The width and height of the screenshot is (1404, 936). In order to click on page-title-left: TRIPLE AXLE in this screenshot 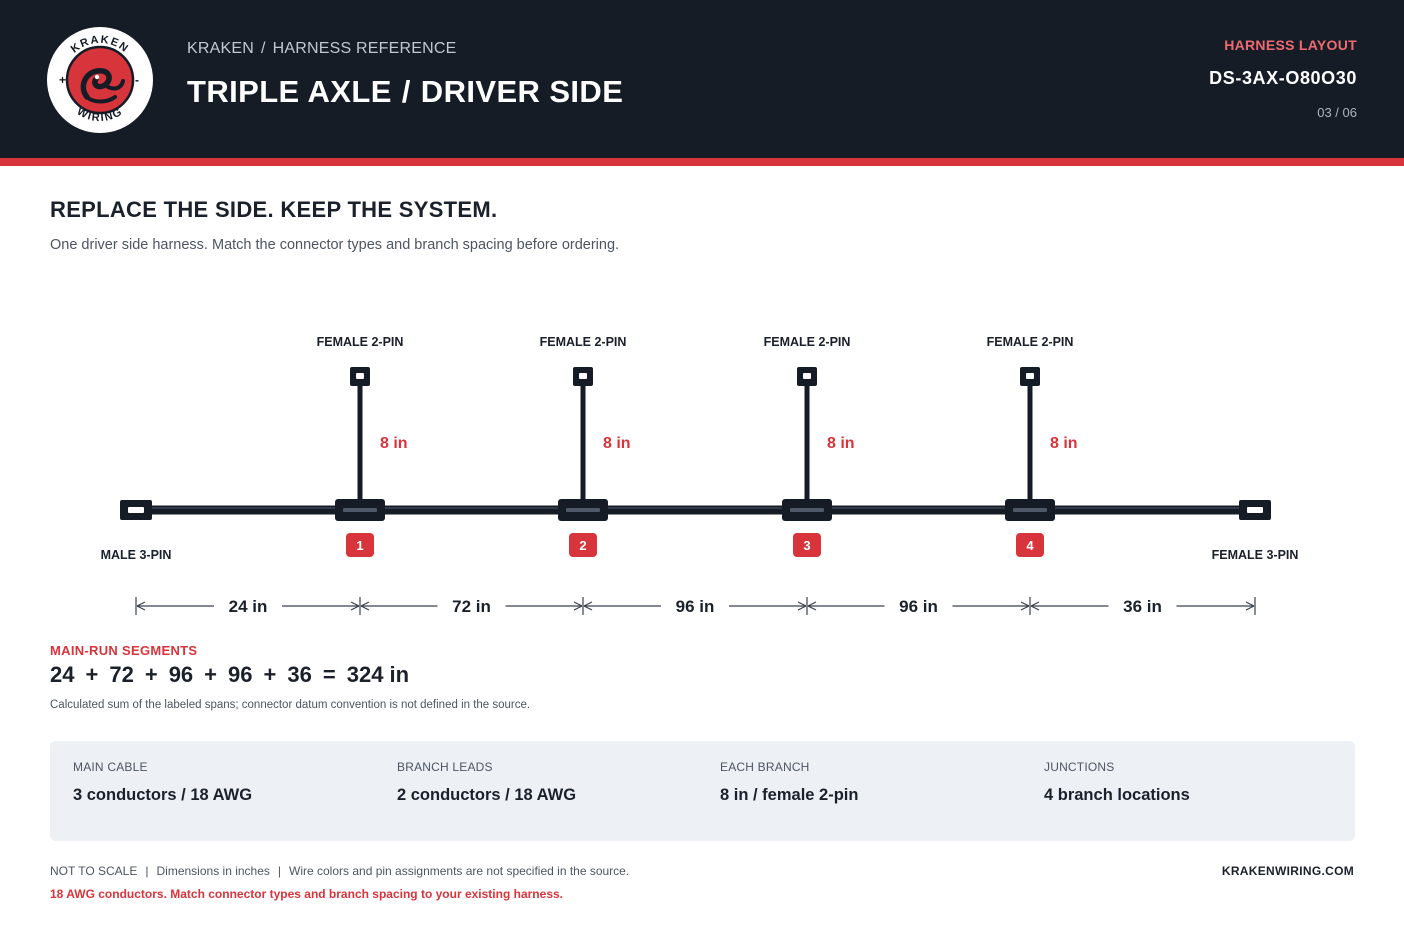, I will do `click(289, 91)`.